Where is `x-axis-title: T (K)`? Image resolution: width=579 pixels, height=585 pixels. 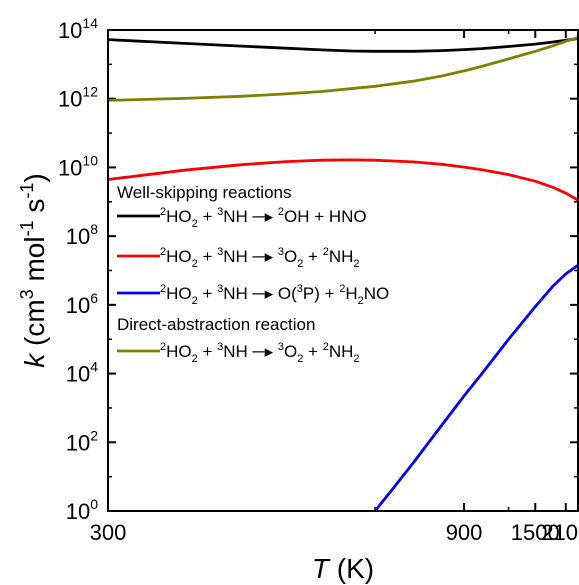 x-axis-title: T (K) is located at coordinates (343, 568).